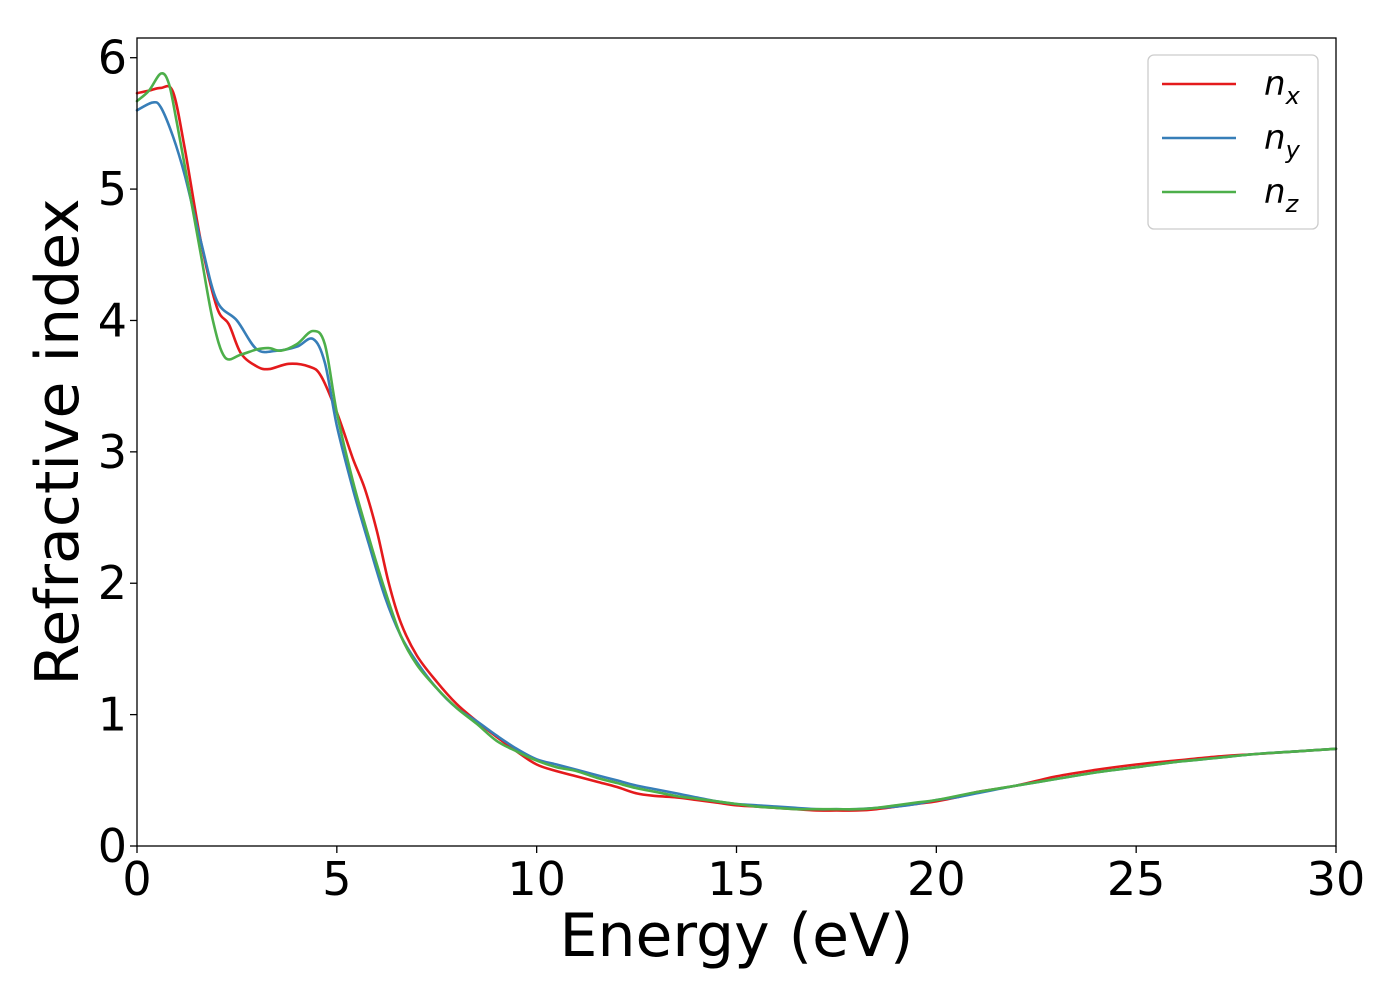 This screenshot has height=1005, width=1400. Describe the element at coordinates (1231, 87) in the screenshot. I see `legend-entry-x: nx` at that location.